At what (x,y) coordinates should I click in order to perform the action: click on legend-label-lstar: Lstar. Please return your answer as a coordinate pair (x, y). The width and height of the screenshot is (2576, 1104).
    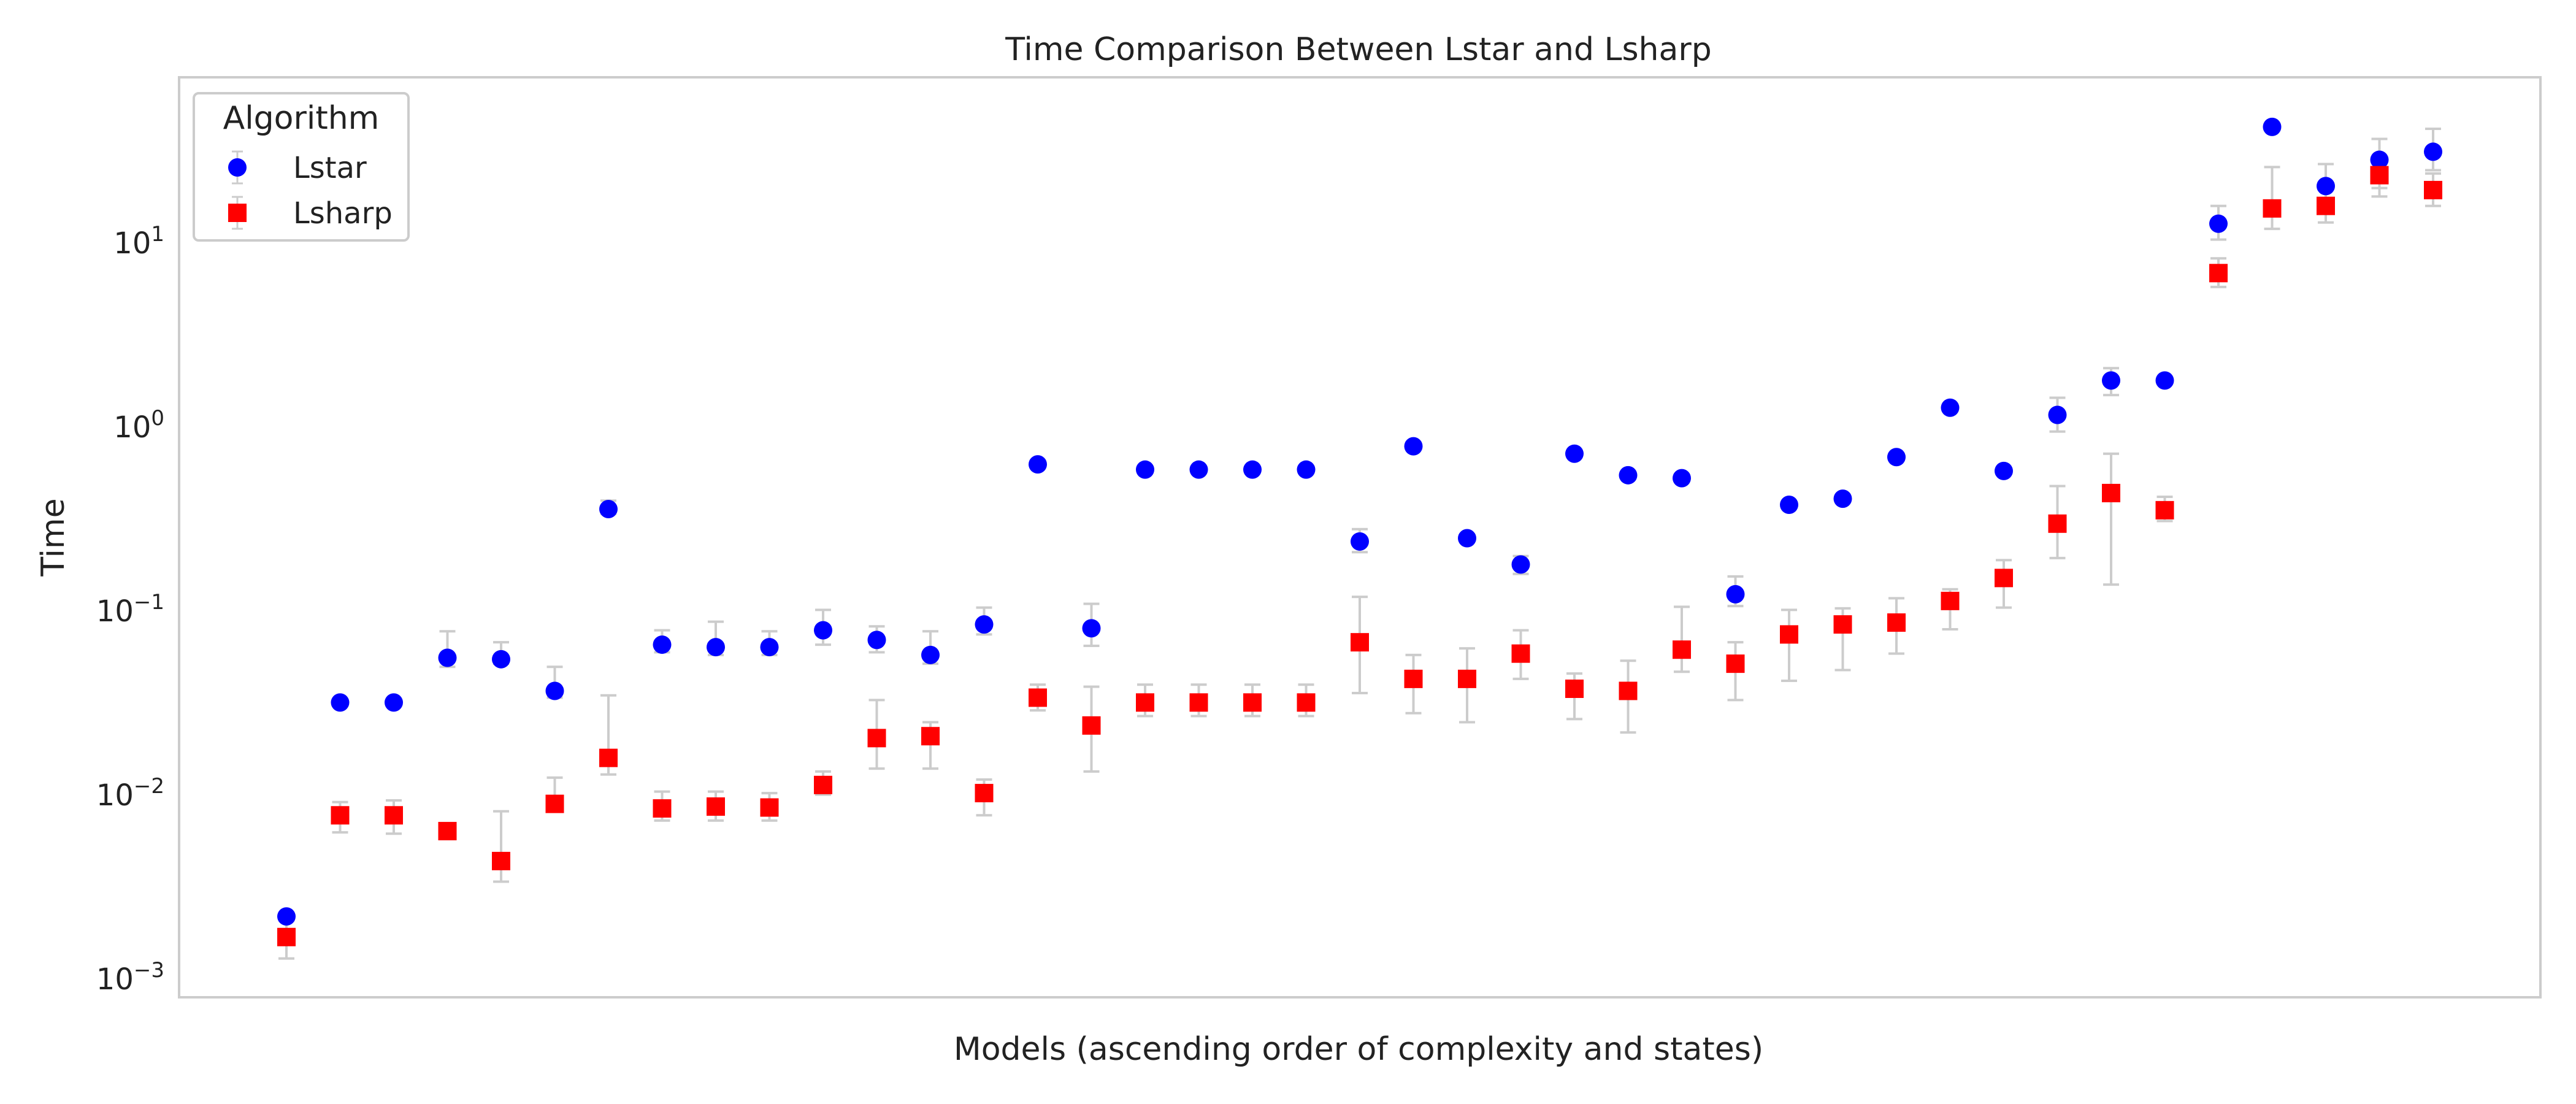
    Looking at the image, I should click on (330, 168).